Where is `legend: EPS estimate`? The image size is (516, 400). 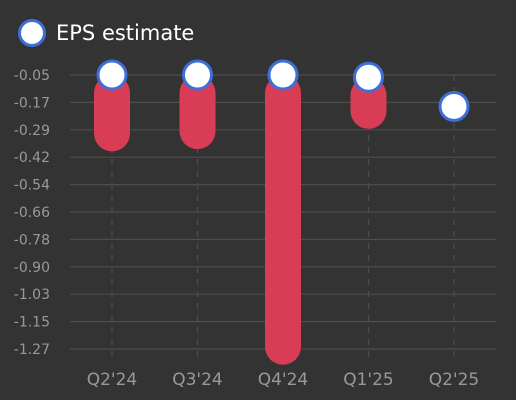 legend: EPS estimate is located at coordinates (106, 33).